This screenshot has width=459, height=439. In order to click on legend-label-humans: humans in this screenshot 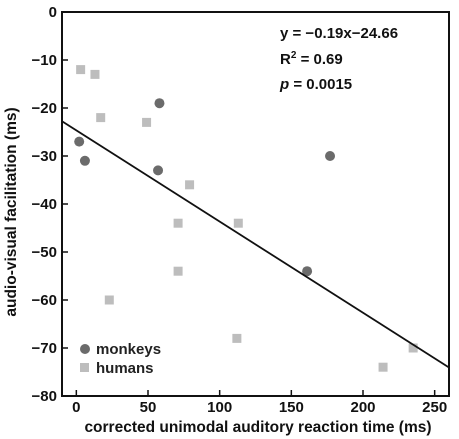, I will do `click(125, 368)`.